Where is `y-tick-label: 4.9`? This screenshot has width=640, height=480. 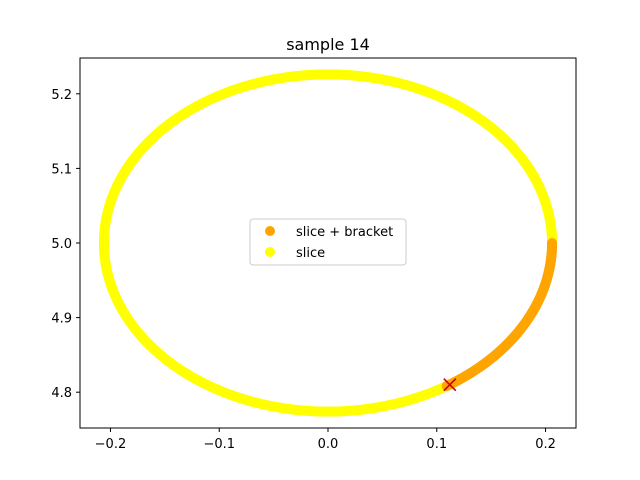 y-tick-label: 4.9 is located at coordinates (61, 319).